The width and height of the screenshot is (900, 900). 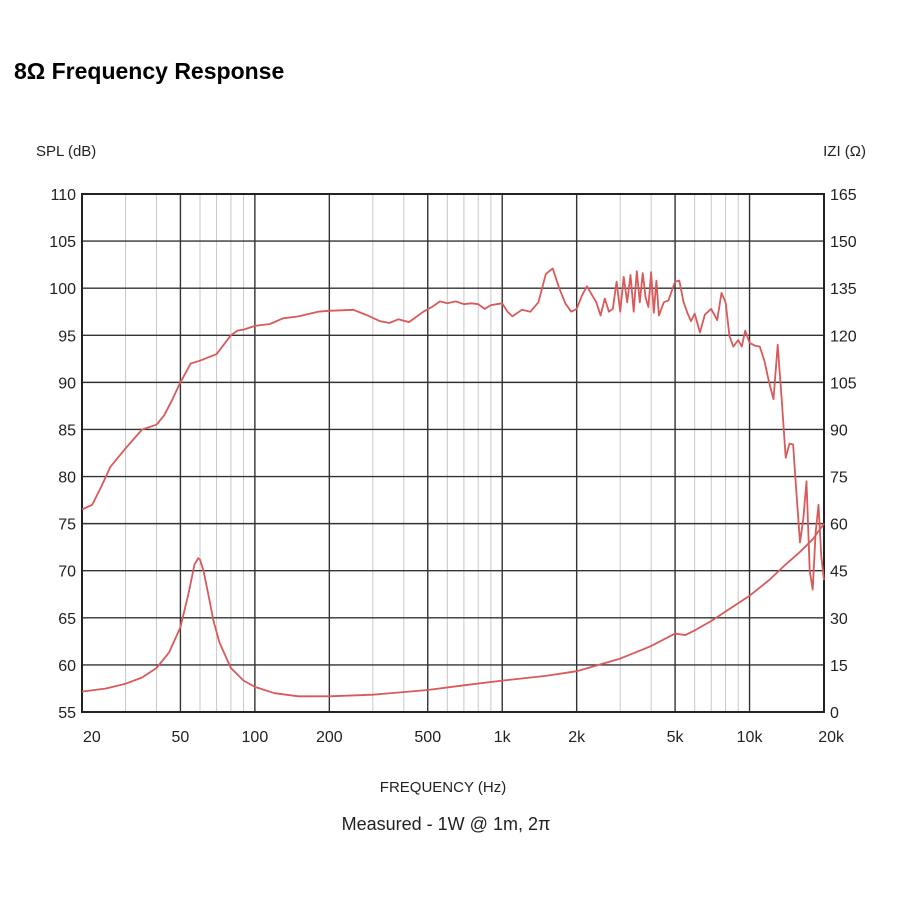 I want to click on y-tick-left-label: 90, so click(x=67, y=383).